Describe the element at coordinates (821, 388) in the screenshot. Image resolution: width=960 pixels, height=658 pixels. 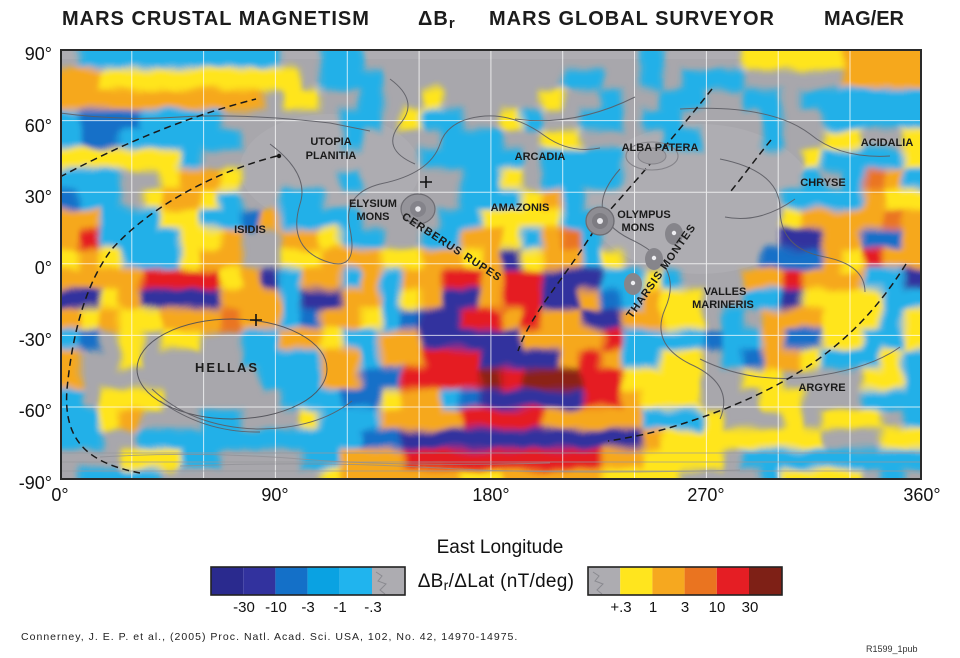
I see `svg-text: ARGYRE` at that location.